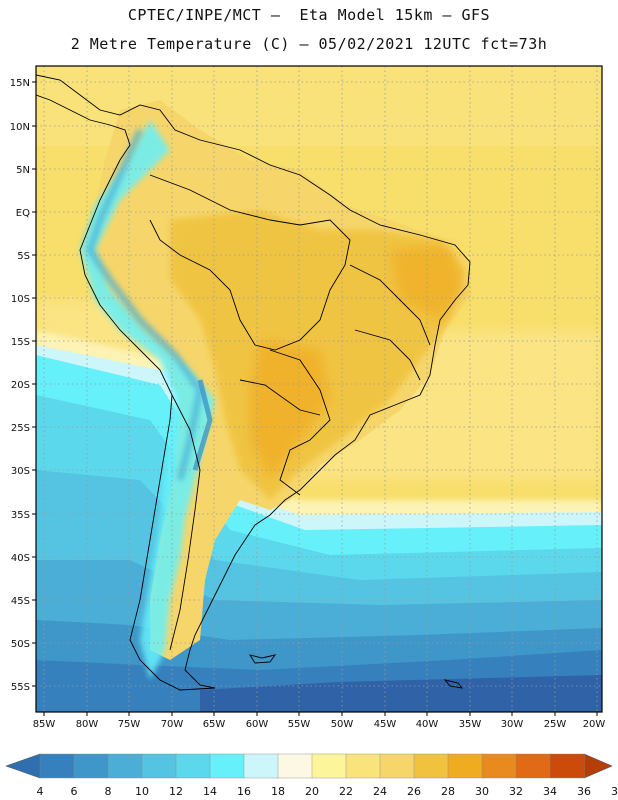 The width and height of the screenshot is (618, 800). Describe the element at coordinates (20, 687) in the screenshot. I see `lat-label: 55S` at that location.